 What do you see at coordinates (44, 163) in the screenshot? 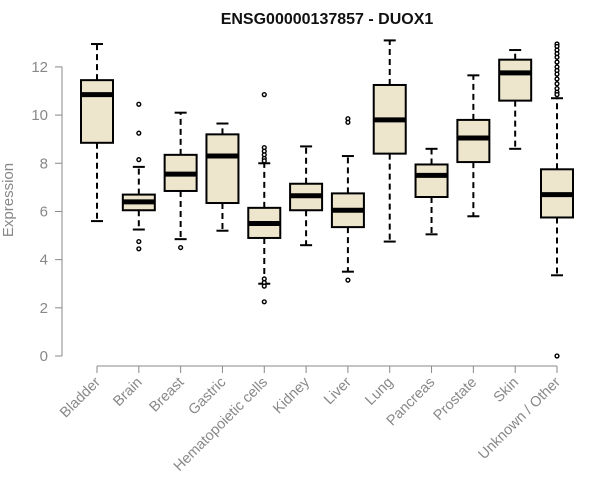
I see `y-tick-label: 8` at bounding box center [44, 163].